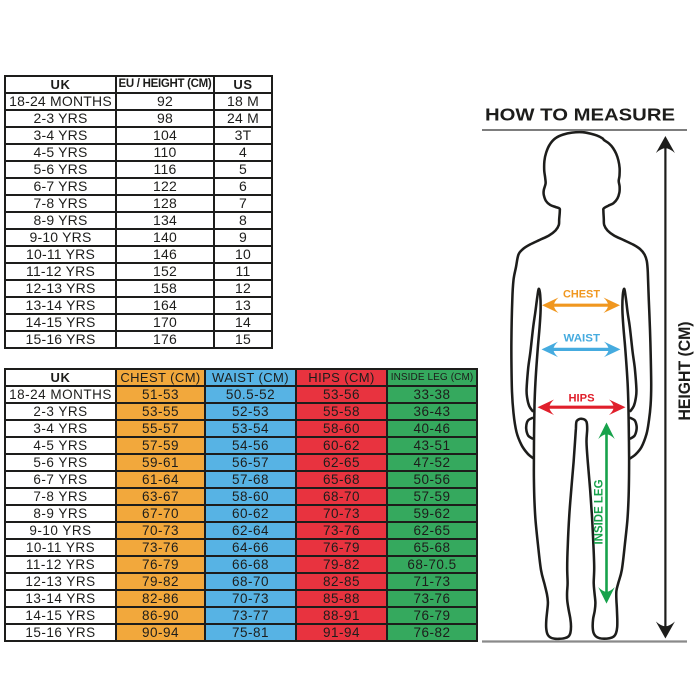 The width and height of the screenshot is (700, 700). Describe the element at coordinates (580, 115) in the screenshot. I see `svg-text: HOW TO MEASURE` at that location.